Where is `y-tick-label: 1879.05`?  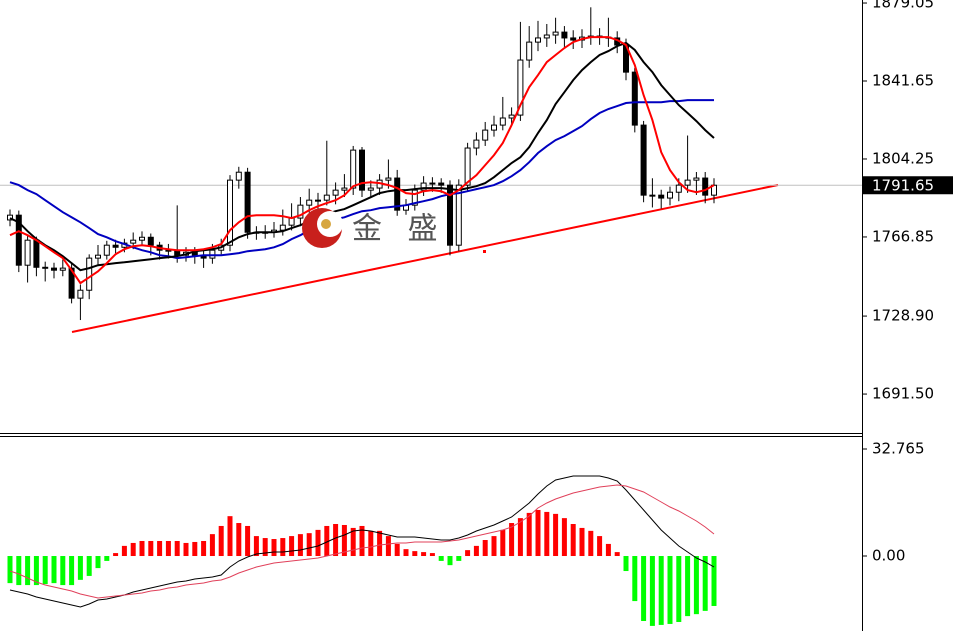
y-tick-label: 1879.05 is located at coordinates (903, 6).